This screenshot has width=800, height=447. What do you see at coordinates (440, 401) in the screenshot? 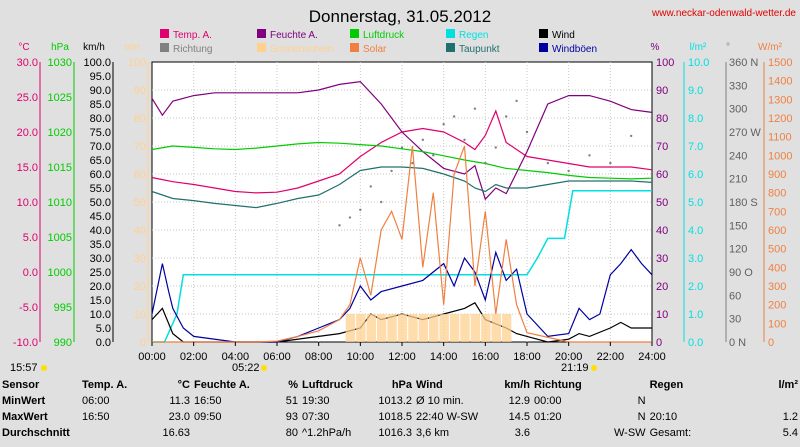
I see `wind-label: Ø 10 min.` at bounding box center [440, 401].